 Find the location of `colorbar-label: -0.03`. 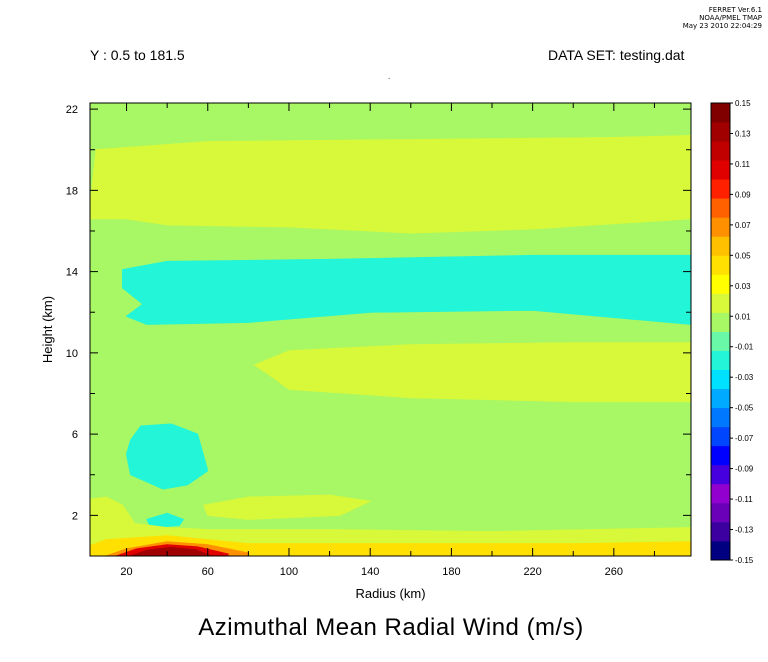

colorbar-label: -0.03 is located at coordinates (744, 377).